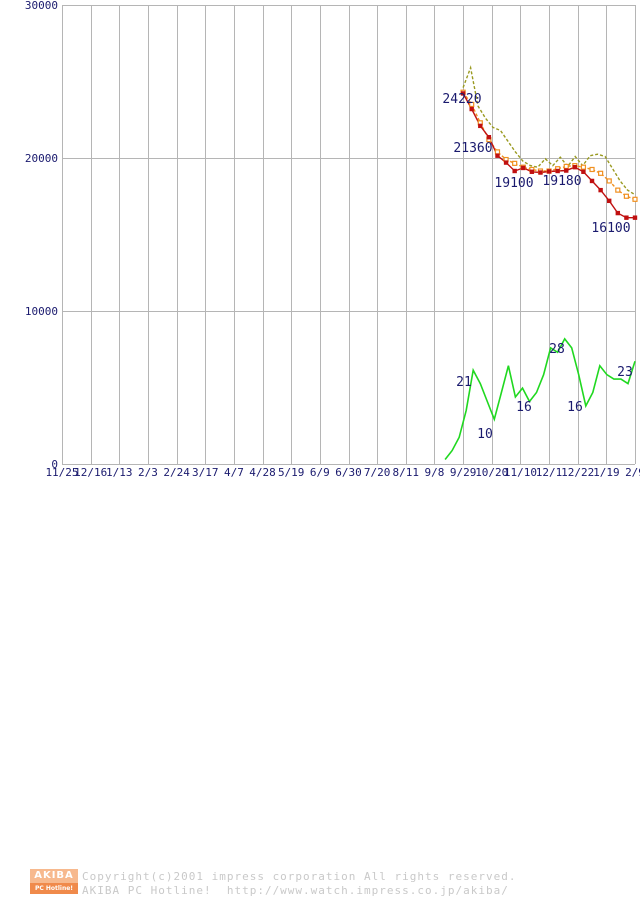 The height and width of the screenshot is (897, 640). What do you see at coordinates (491, 472) in the screenshot?
I see `x-tick-label: 10/20` at bounding box center [491, 472].